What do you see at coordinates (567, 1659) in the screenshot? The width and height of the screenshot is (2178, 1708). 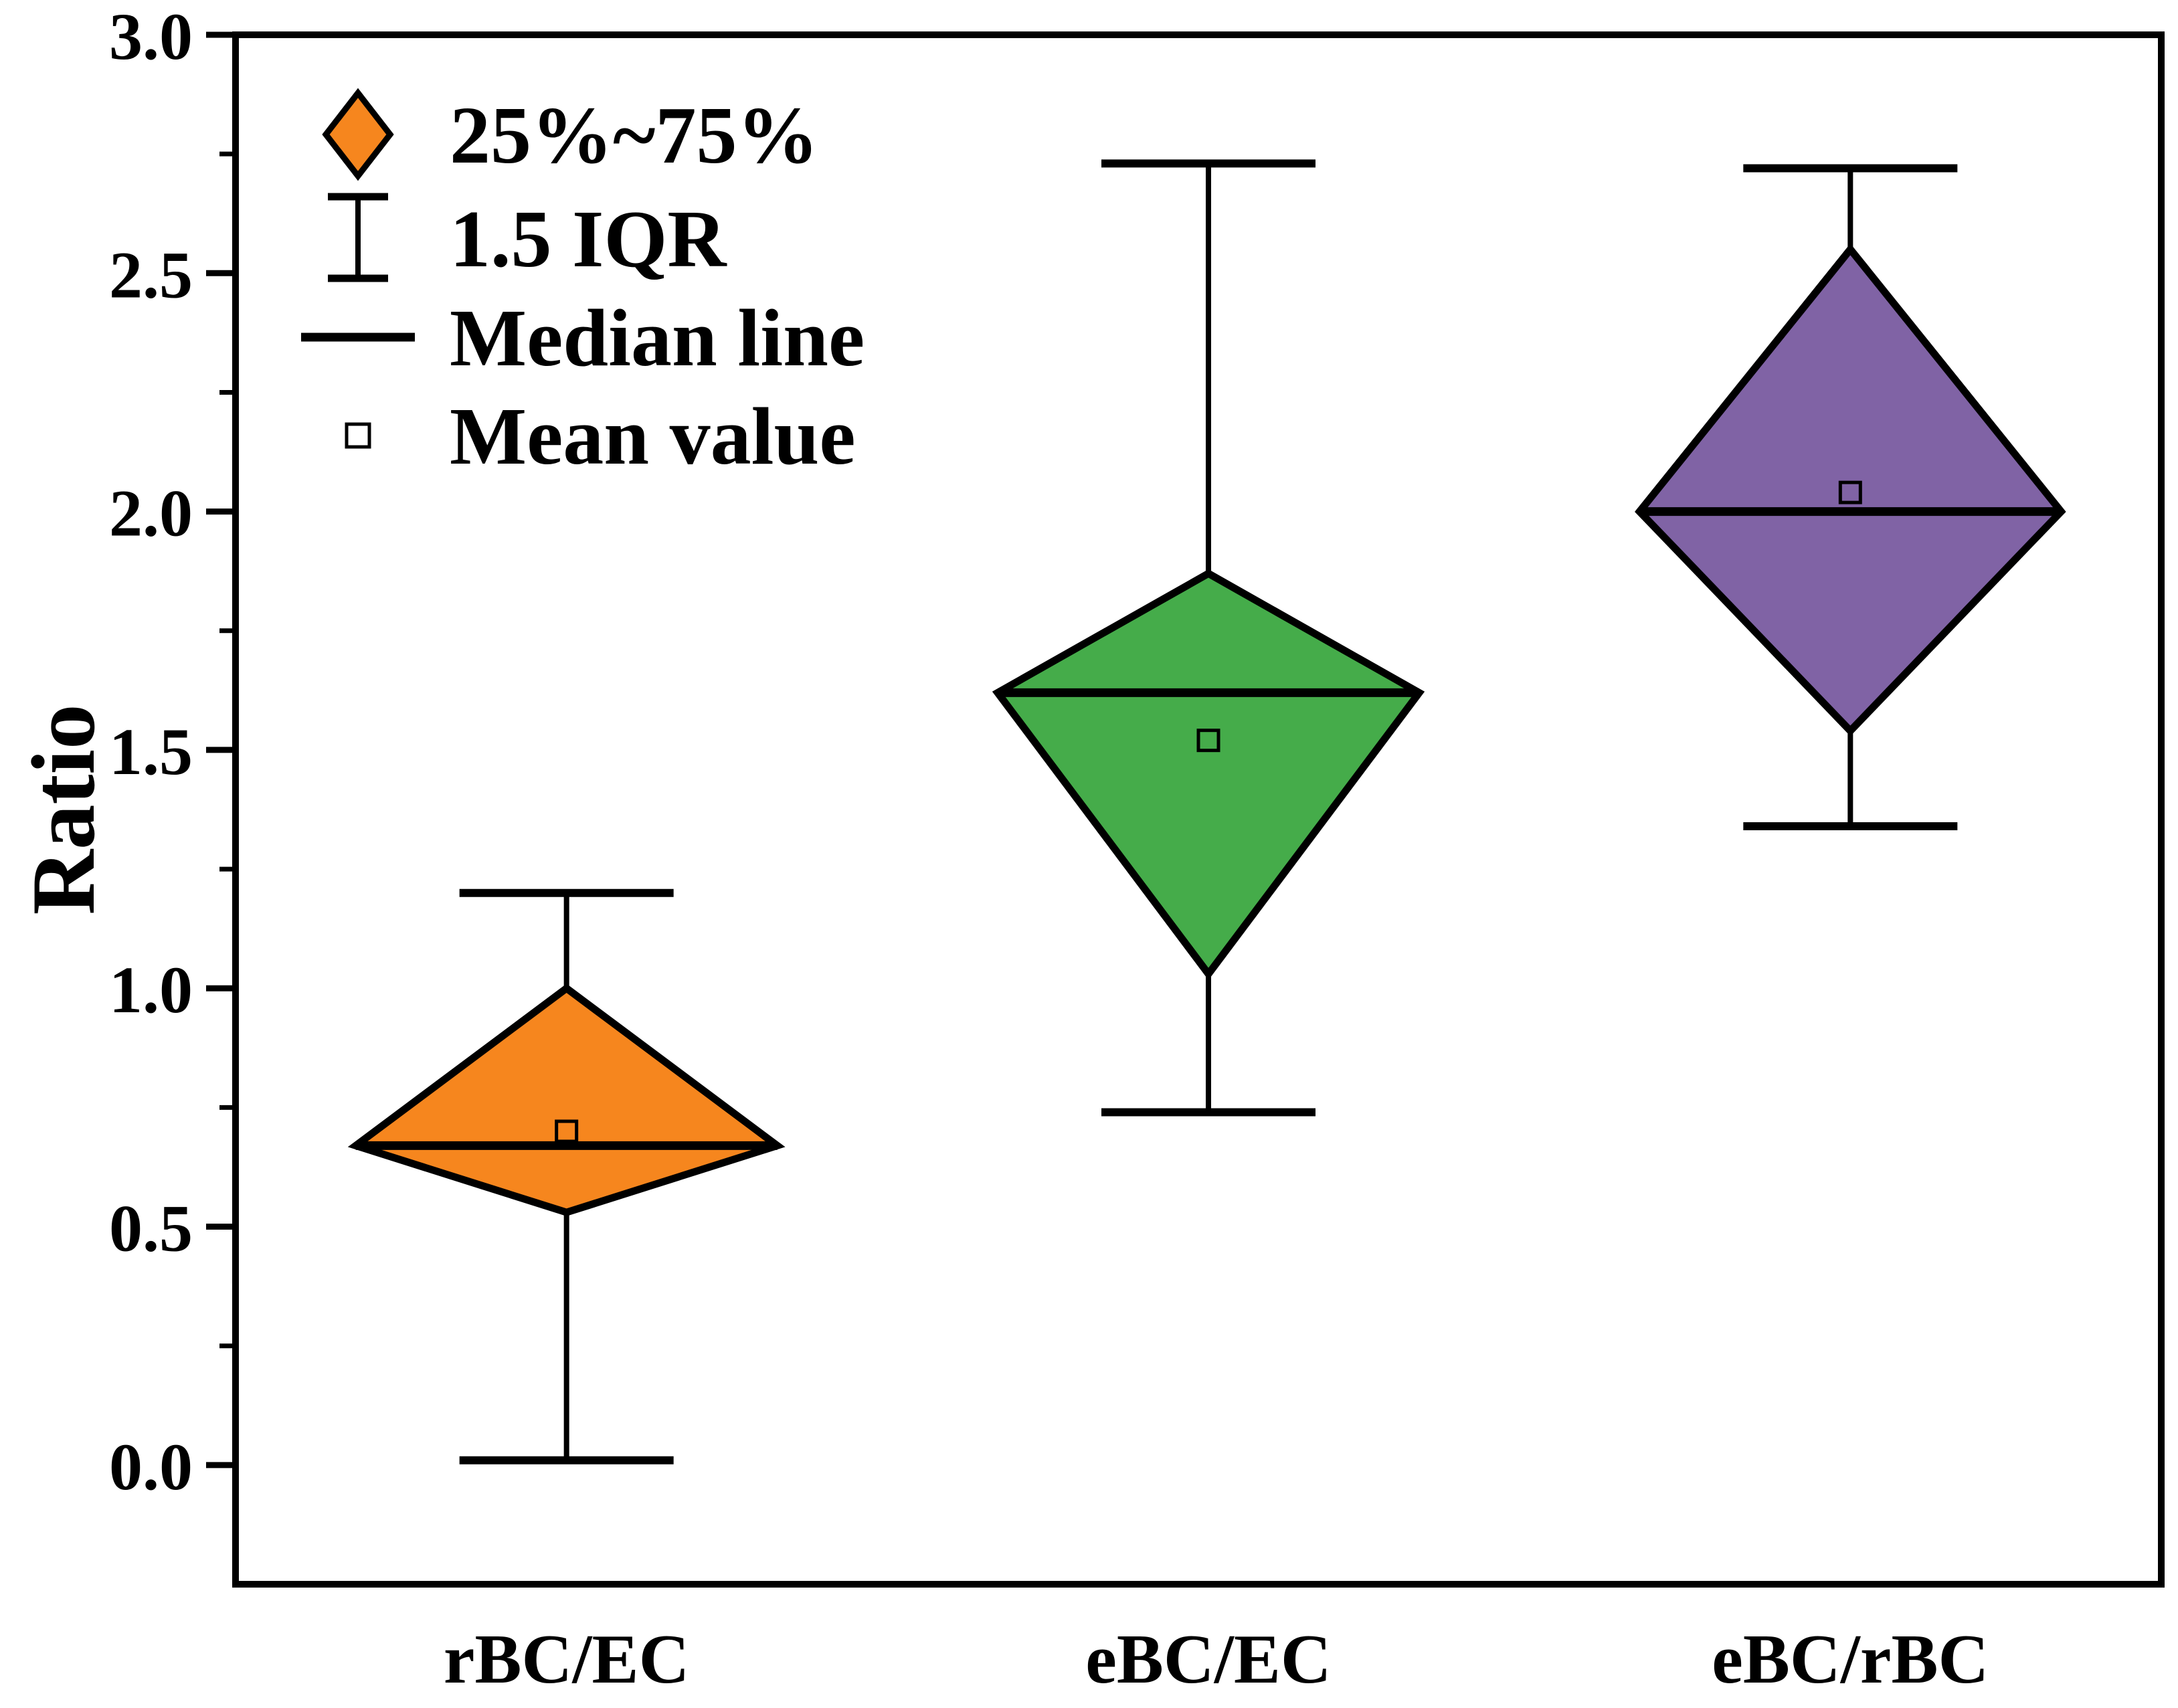 I see `x-category-label: rBC/EC` at bounding box center [567, 1659].